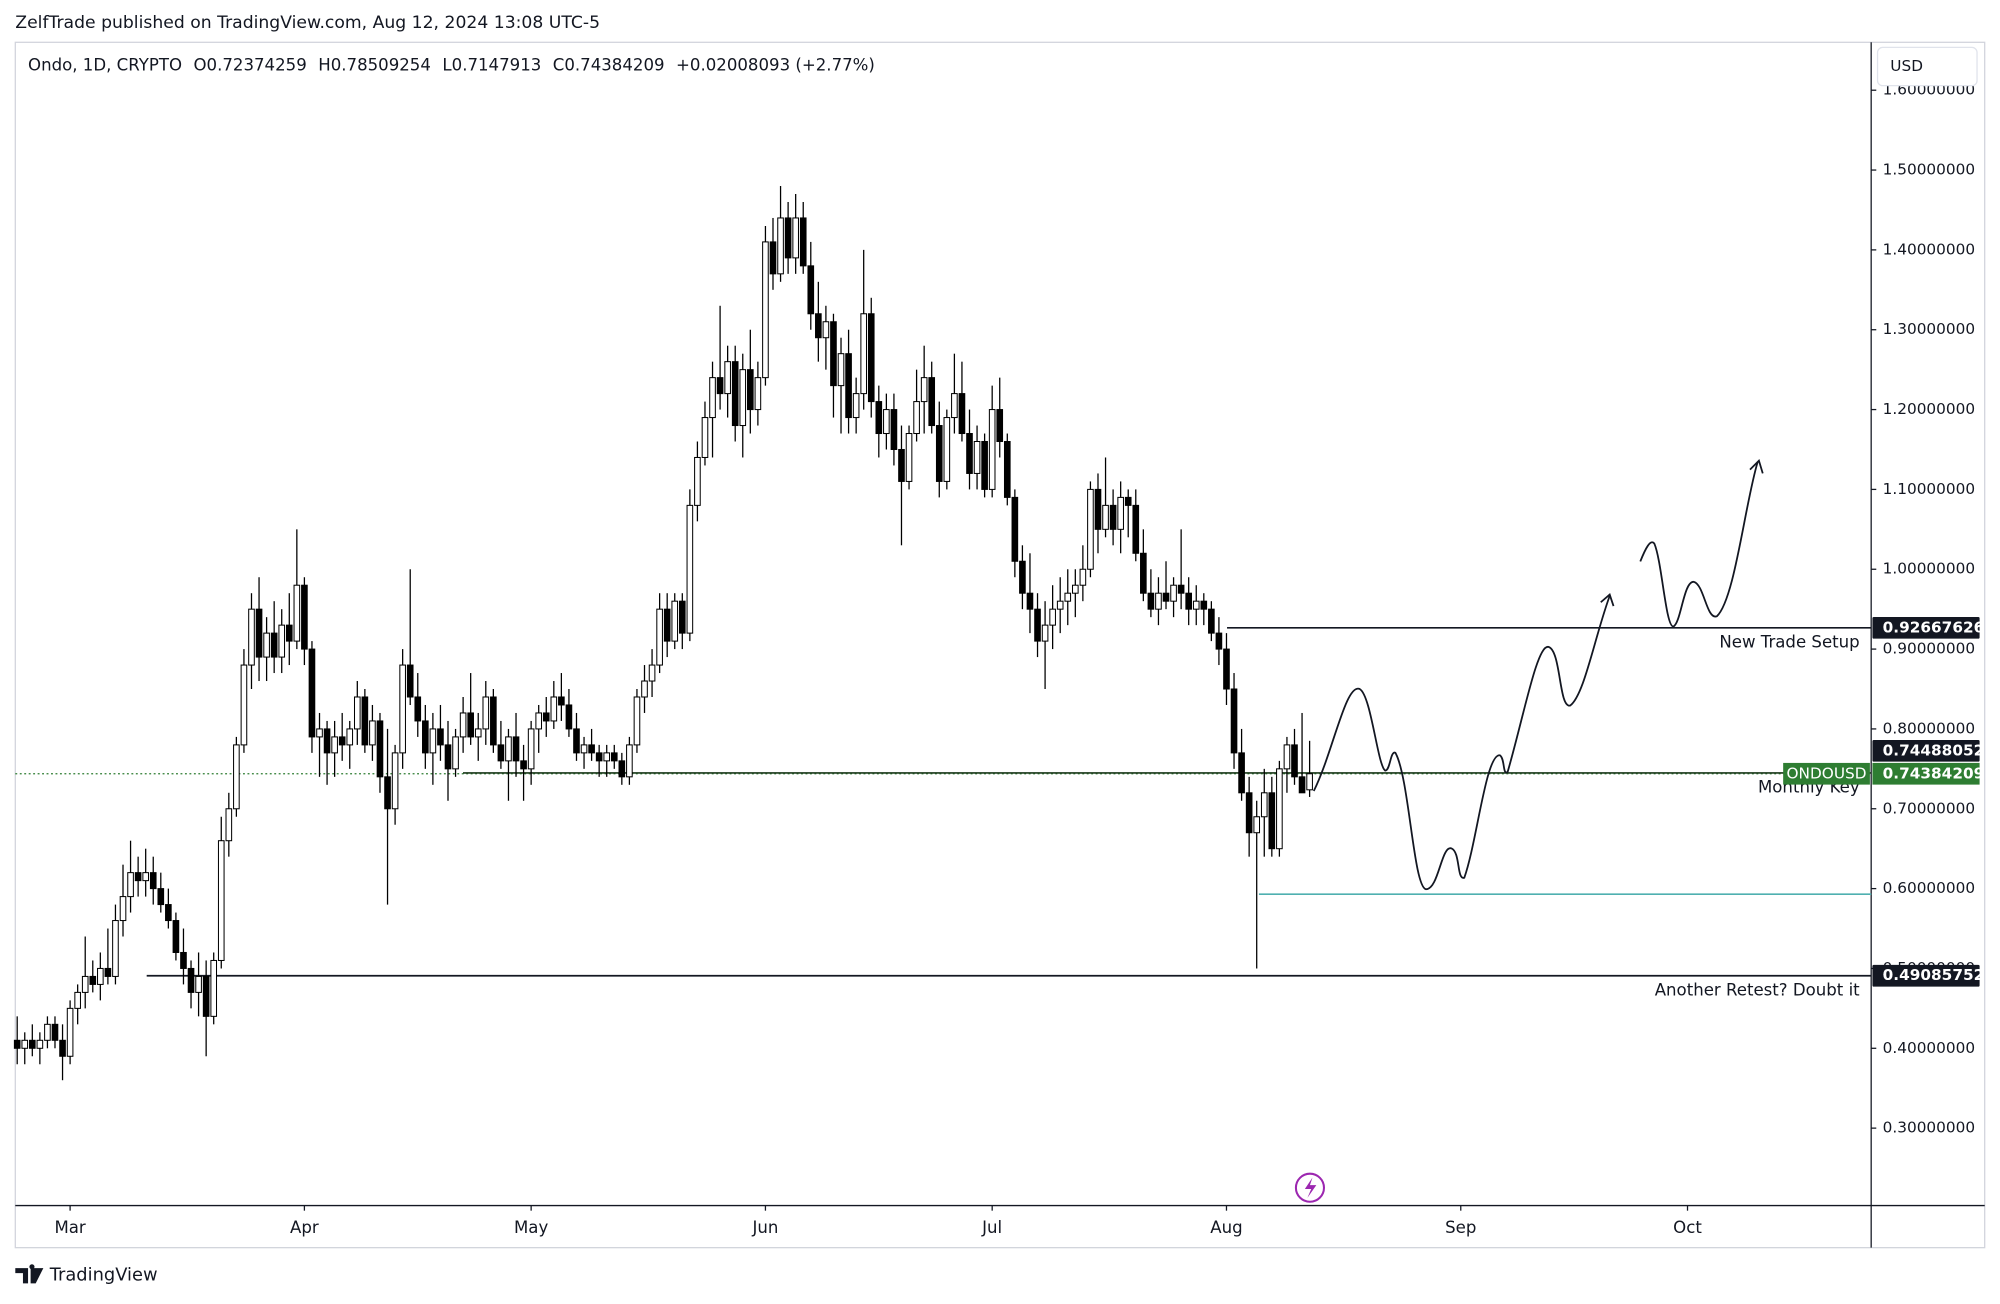 This screenshot has width=2000, height=1304. Describe the element at coordinates (1929, 649) in the screenshot. I see `y-tick-label: 0.90000000` at that location.